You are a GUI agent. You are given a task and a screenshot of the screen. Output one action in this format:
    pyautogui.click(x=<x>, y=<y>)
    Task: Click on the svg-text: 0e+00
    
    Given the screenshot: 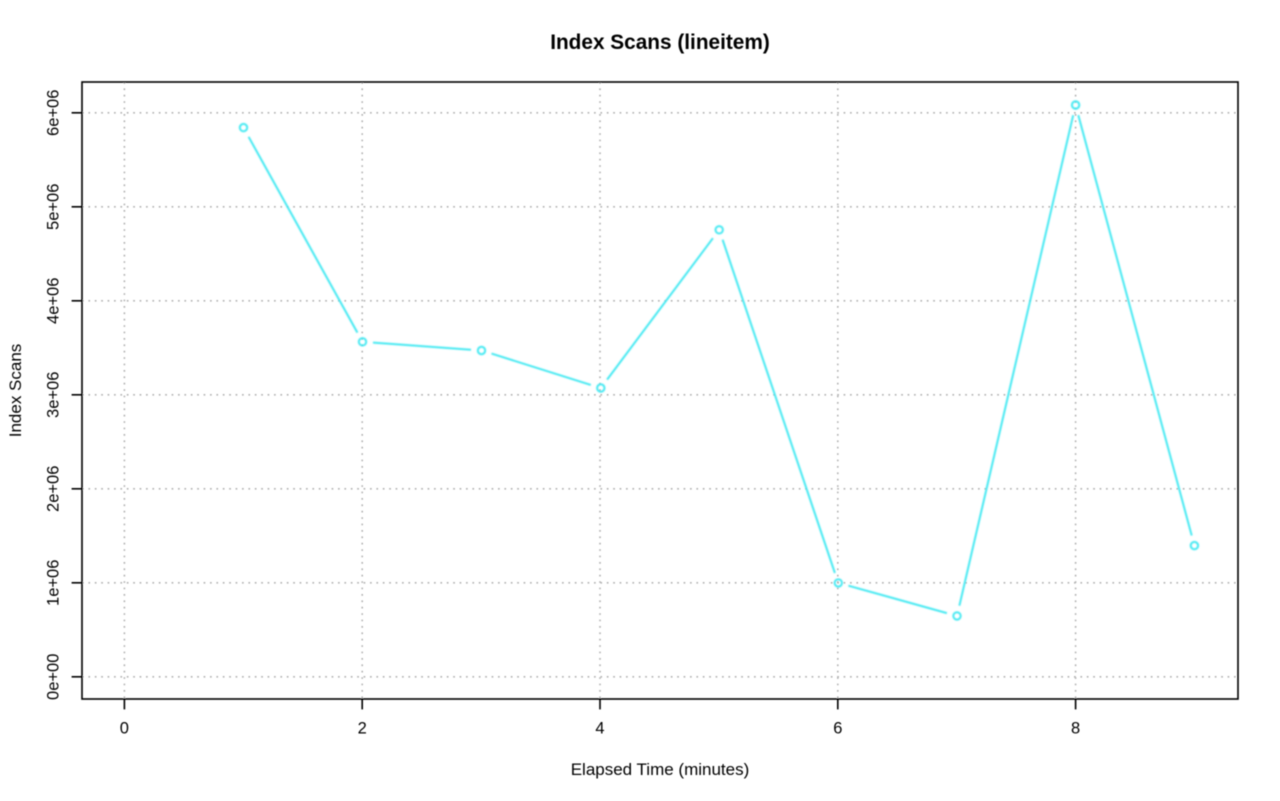 What is the action you would take?
    pyautogui.click(x=54, y=677)
    